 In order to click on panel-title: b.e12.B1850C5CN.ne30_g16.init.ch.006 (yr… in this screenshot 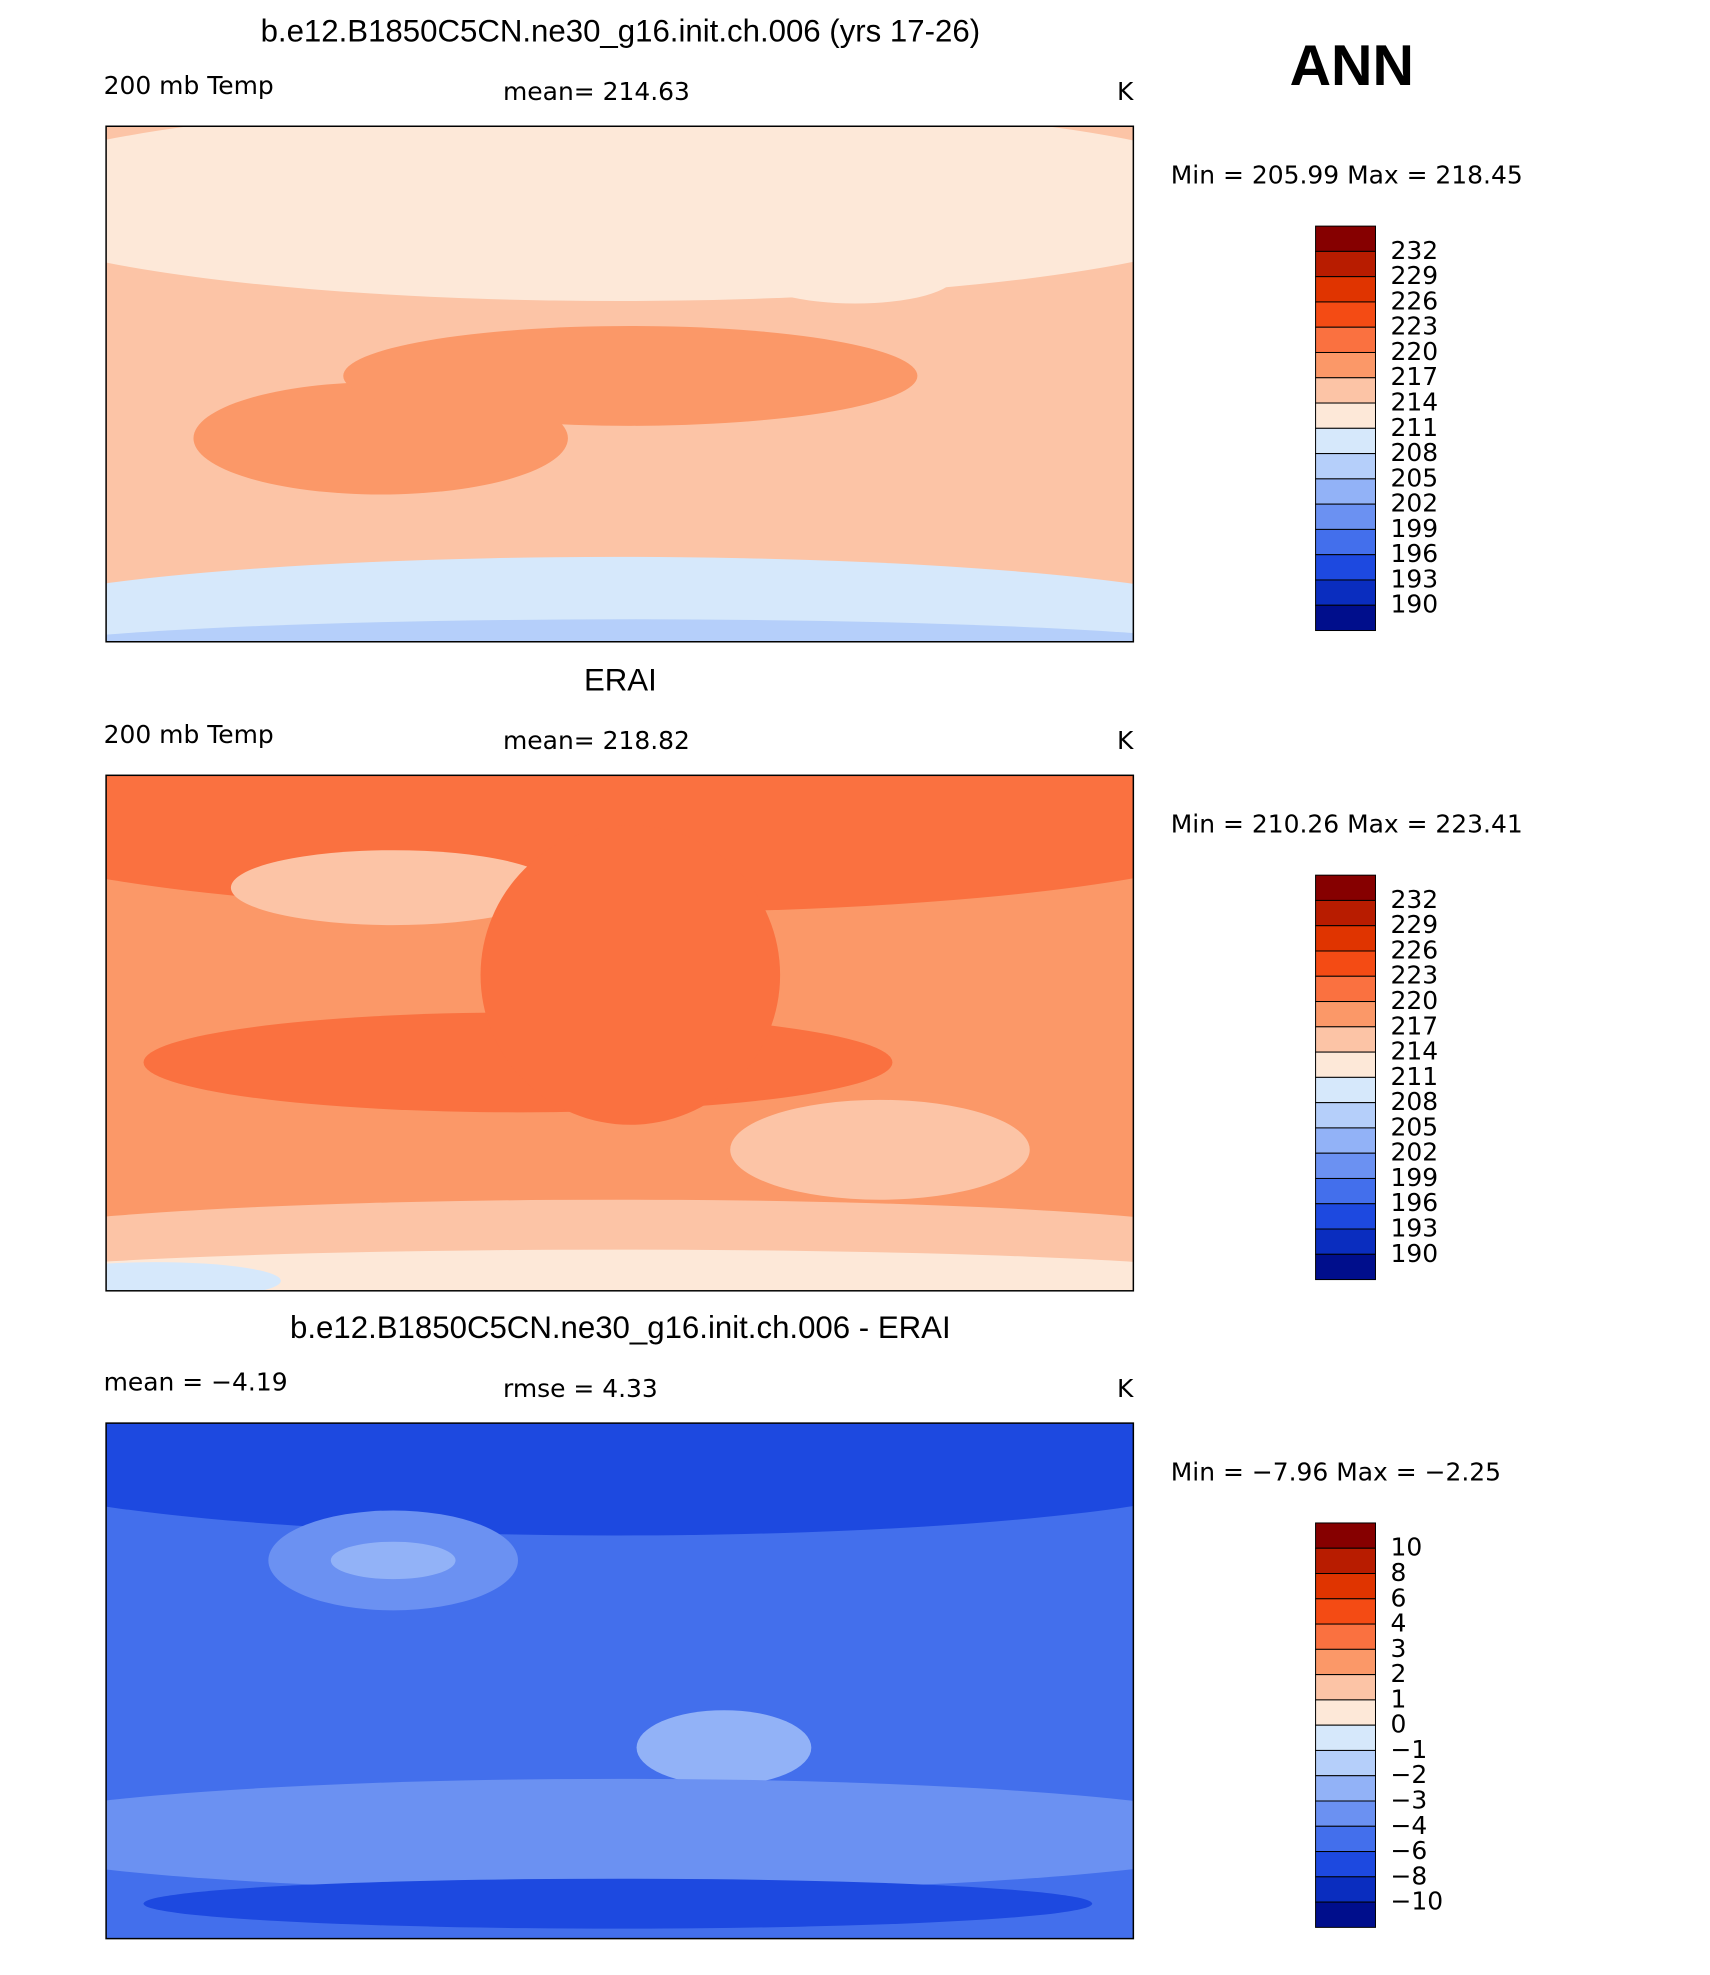, I will do `click(621, 30)`.